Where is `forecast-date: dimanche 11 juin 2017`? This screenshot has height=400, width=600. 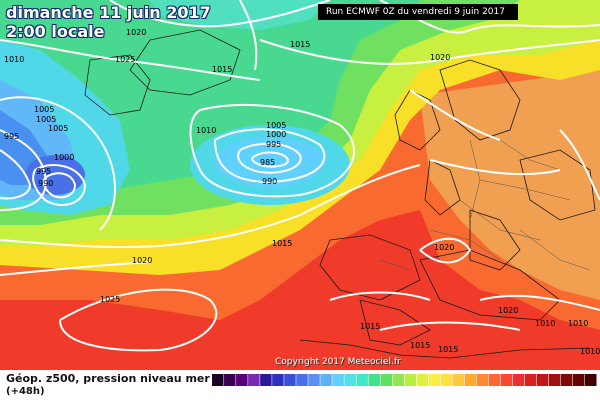
forecast-date: dimanche 11 juin 2017 is located at coordinates (108, 12).